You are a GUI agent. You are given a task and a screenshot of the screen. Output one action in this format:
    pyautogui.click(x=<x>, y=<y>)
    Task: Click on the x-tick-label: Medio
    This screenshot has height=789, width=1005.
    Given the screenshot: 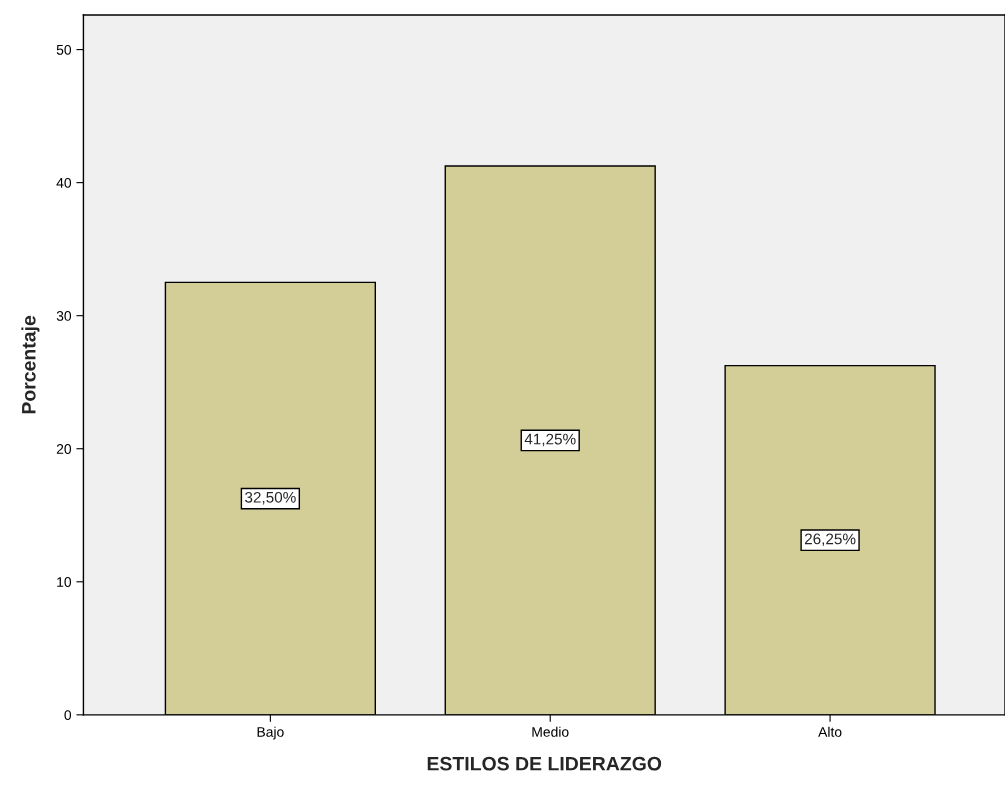 What is the action you would take?
    pyautogui.click(x=550, y=731)
    